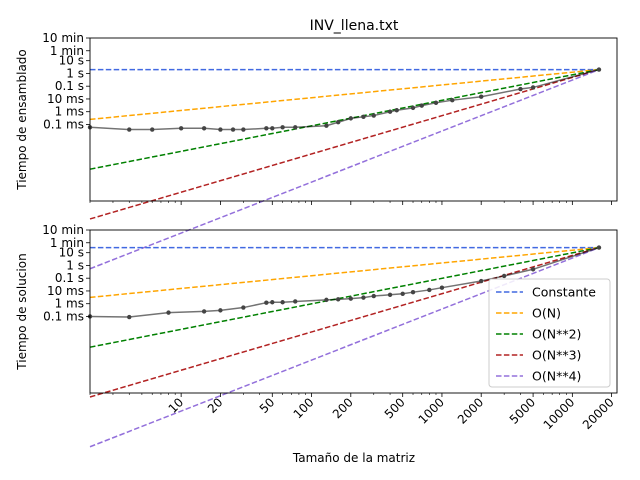 The image size is (640, 480). I want to click on legend-label: O(N**3), so click(556, 355).